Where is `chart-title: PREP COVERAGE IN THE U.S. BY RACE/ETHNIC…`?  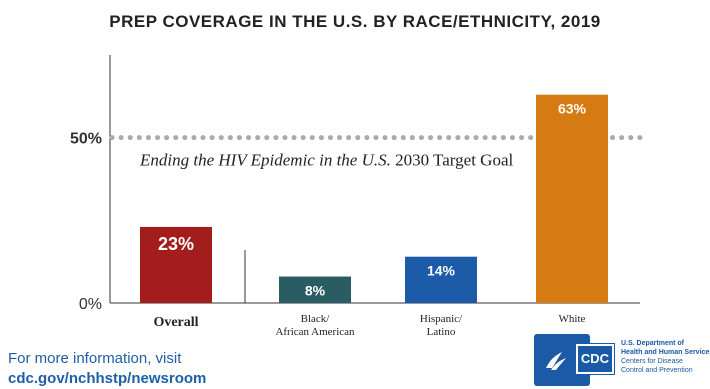 chart-title: PREP COVERAGE IN THE U.S. BY RACE/ETHNIC… is located at coordinates (355, 21).